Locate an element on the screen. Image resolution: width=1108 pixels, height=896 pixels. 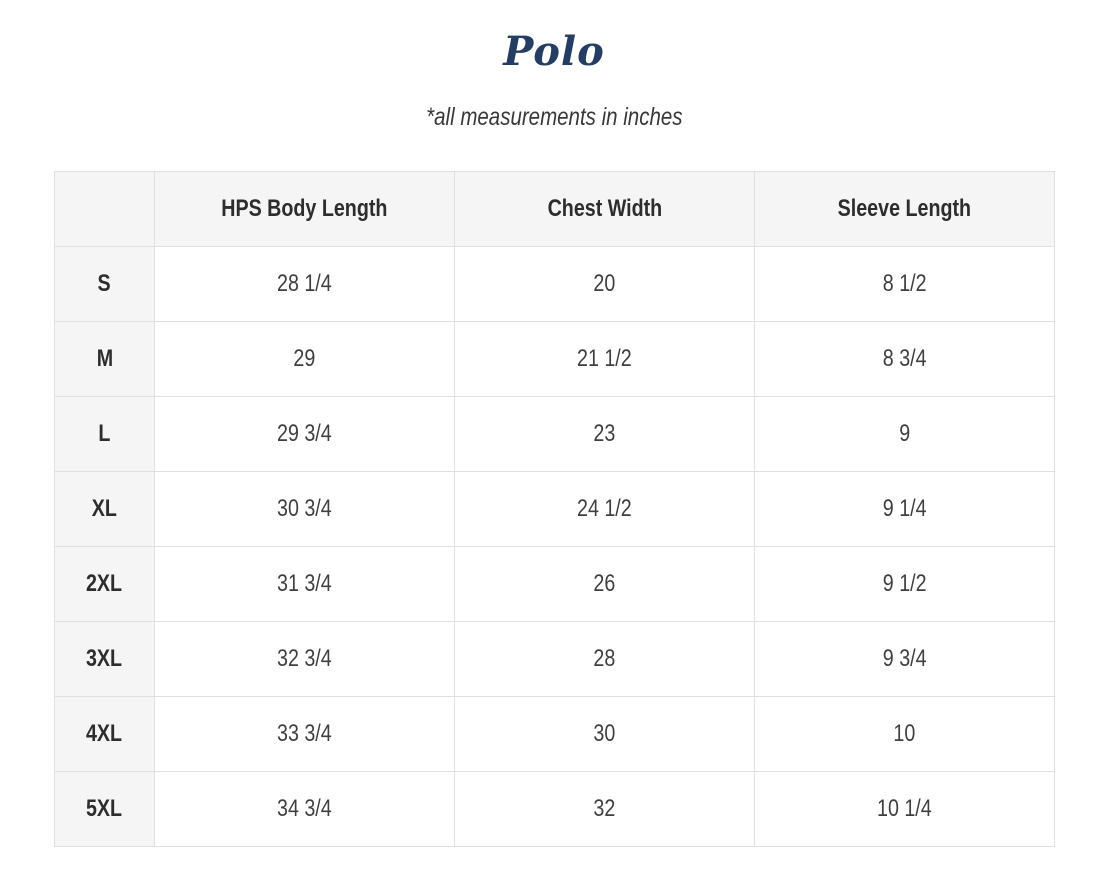
sleeve-length-value: 9 is located at coordinates (904, 434).